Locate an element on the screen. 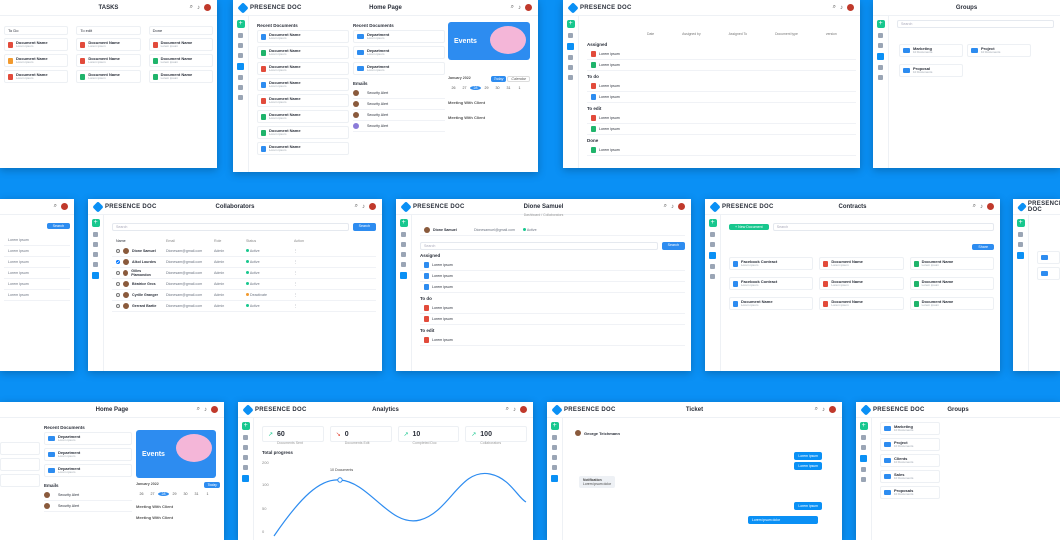  group-card: Project 10 Documents is located at coordinates (999, 50).